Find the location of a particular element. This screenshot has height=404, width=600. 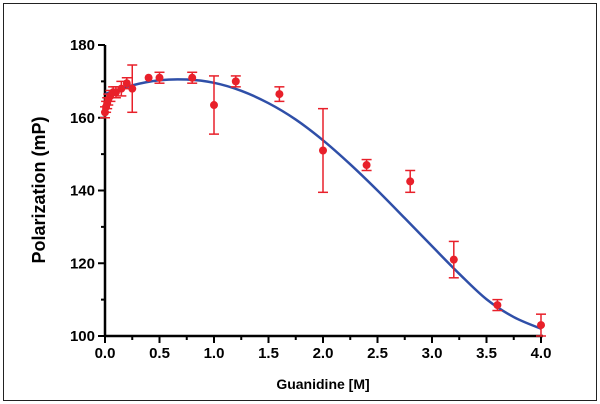

x-tick-label: 4.0 is located at coordinates (541, 353).